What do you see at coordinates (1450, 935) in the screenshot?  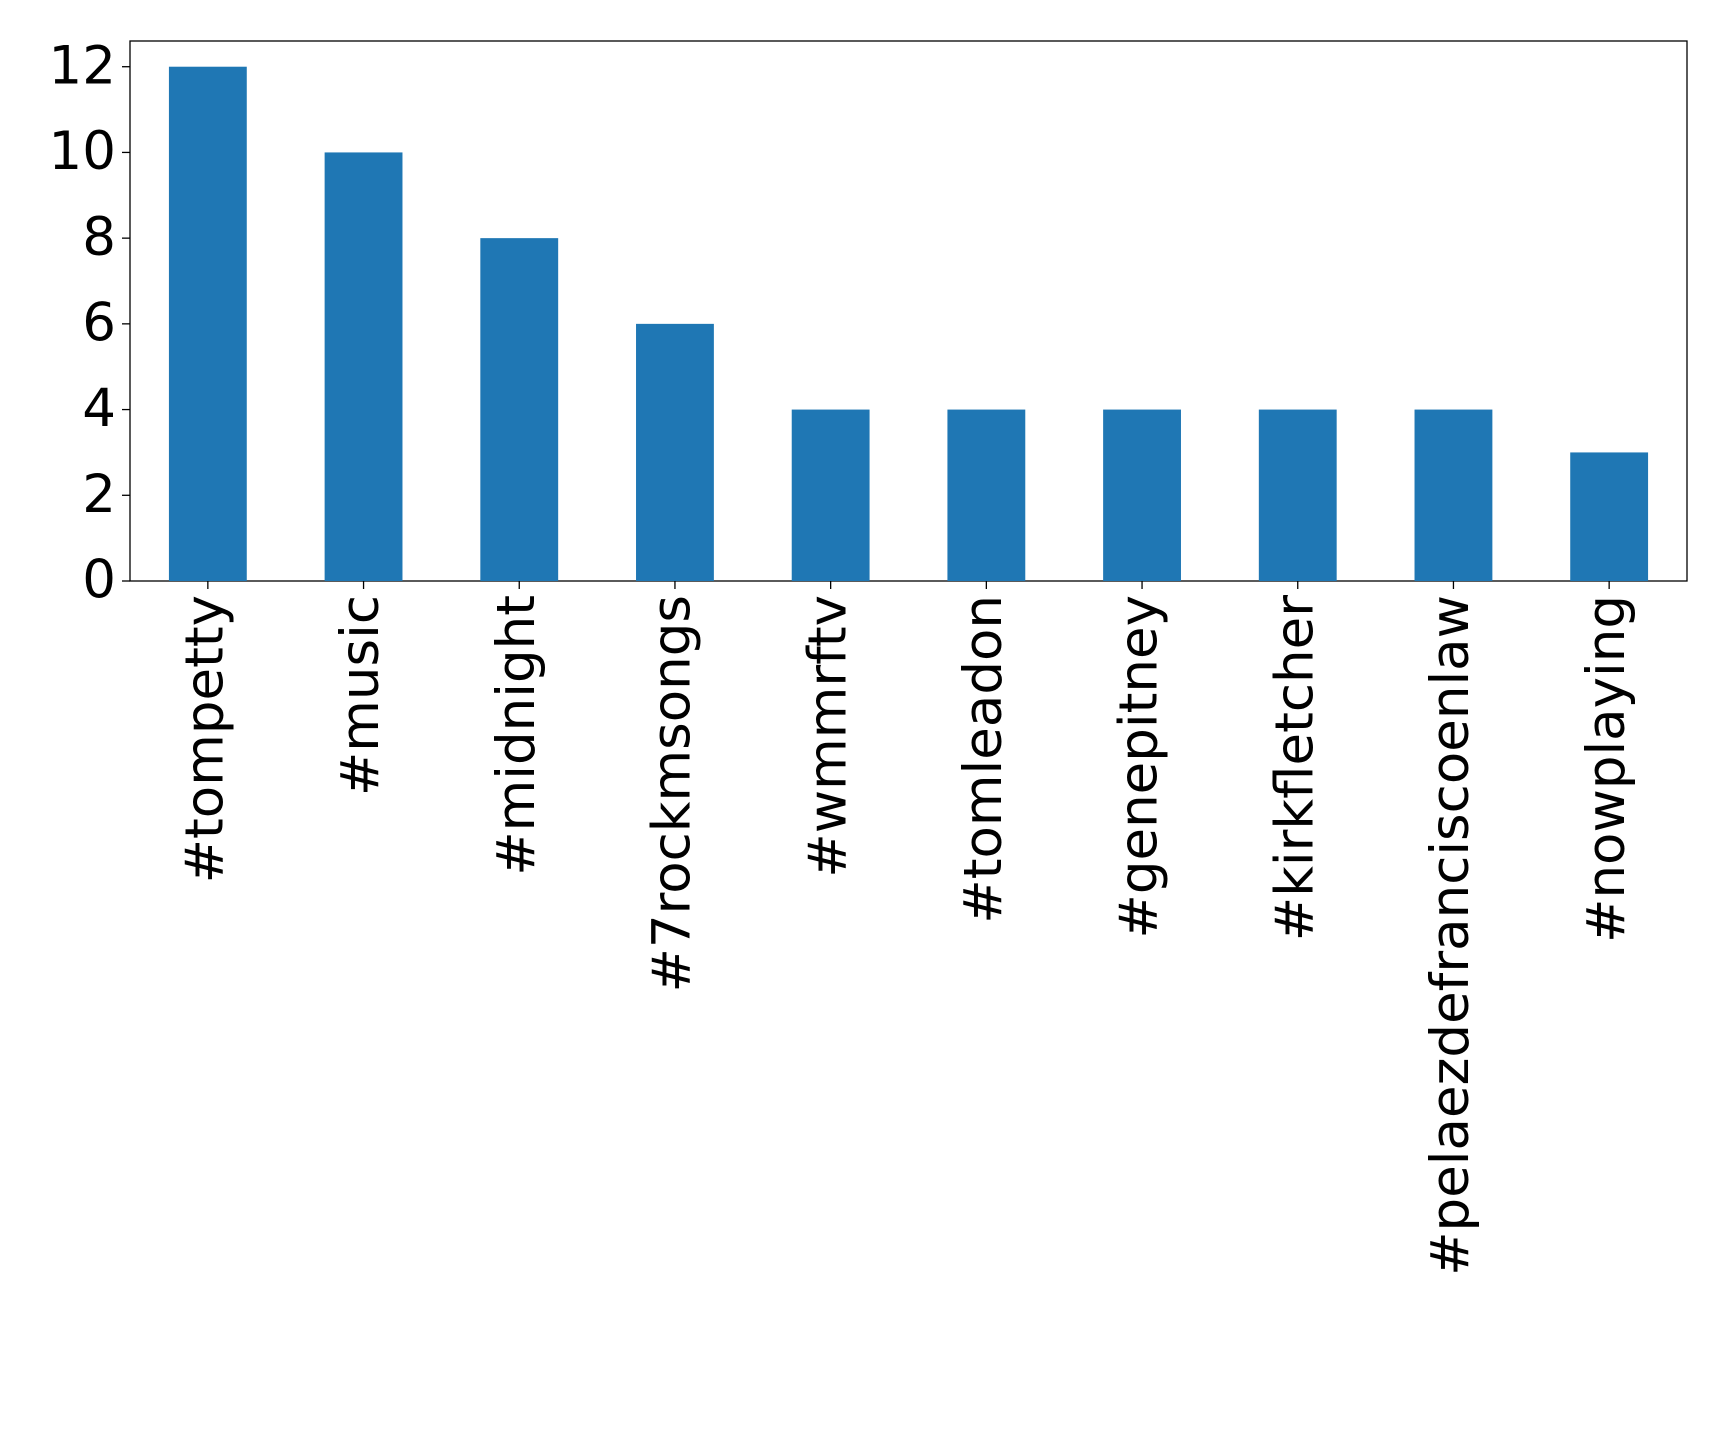 I see `x-tick-label: #pelaezdefranciscoenlaw` at bounding box center [1450, 935].